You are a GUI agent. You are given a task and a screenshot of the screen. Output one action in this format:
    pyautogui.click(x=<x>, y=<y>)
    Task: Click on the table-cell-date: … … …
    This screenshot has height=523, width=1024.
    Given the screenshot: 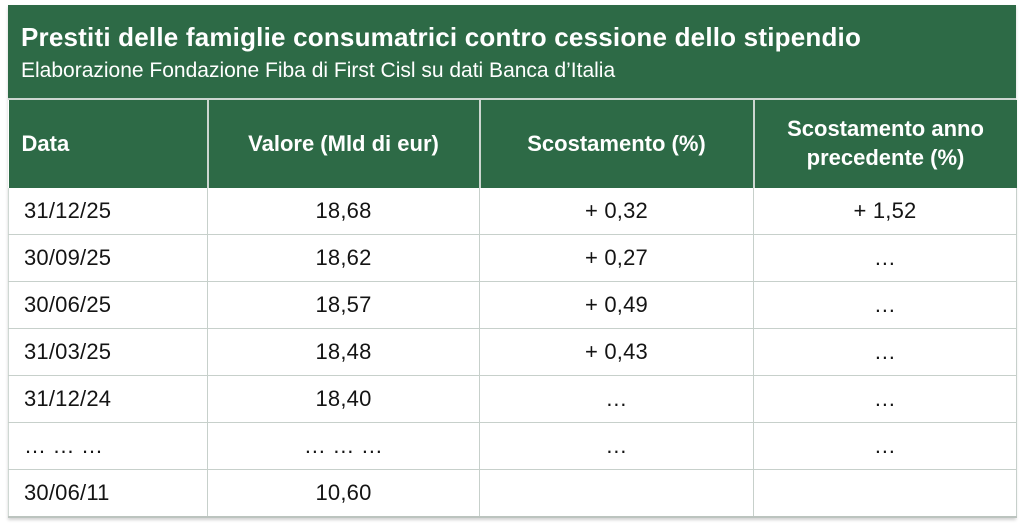 What is the action you would take?
    pyautogui.click(x=108, y=446)
    